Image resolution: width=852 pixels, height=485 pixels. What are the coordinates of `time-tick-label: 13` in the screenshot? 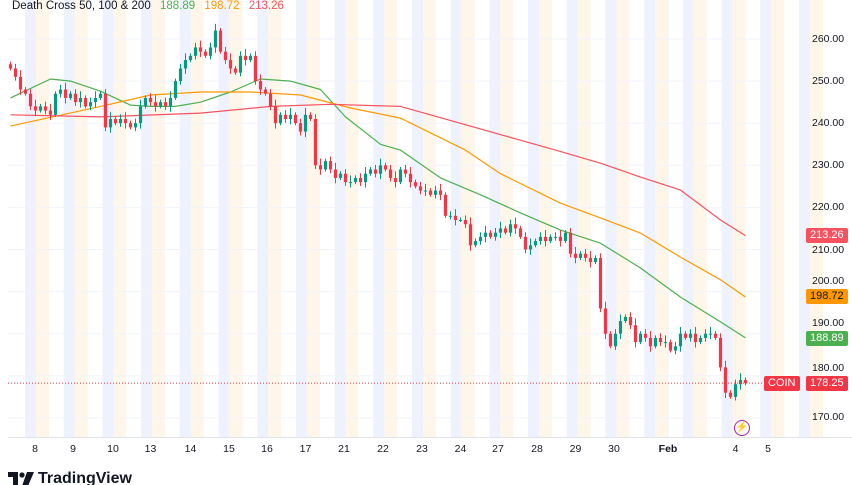 It's located at (150, 449).